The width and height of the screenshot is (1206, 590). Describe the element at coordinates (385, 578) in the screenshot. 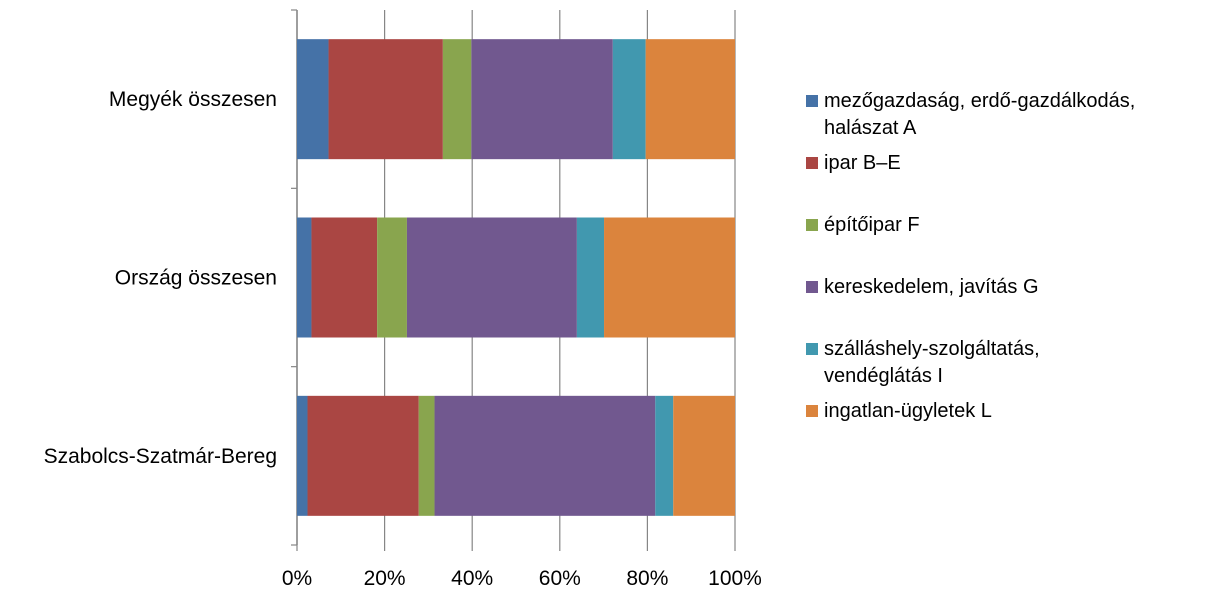

I see `x-tick-label: 20%` at that location.